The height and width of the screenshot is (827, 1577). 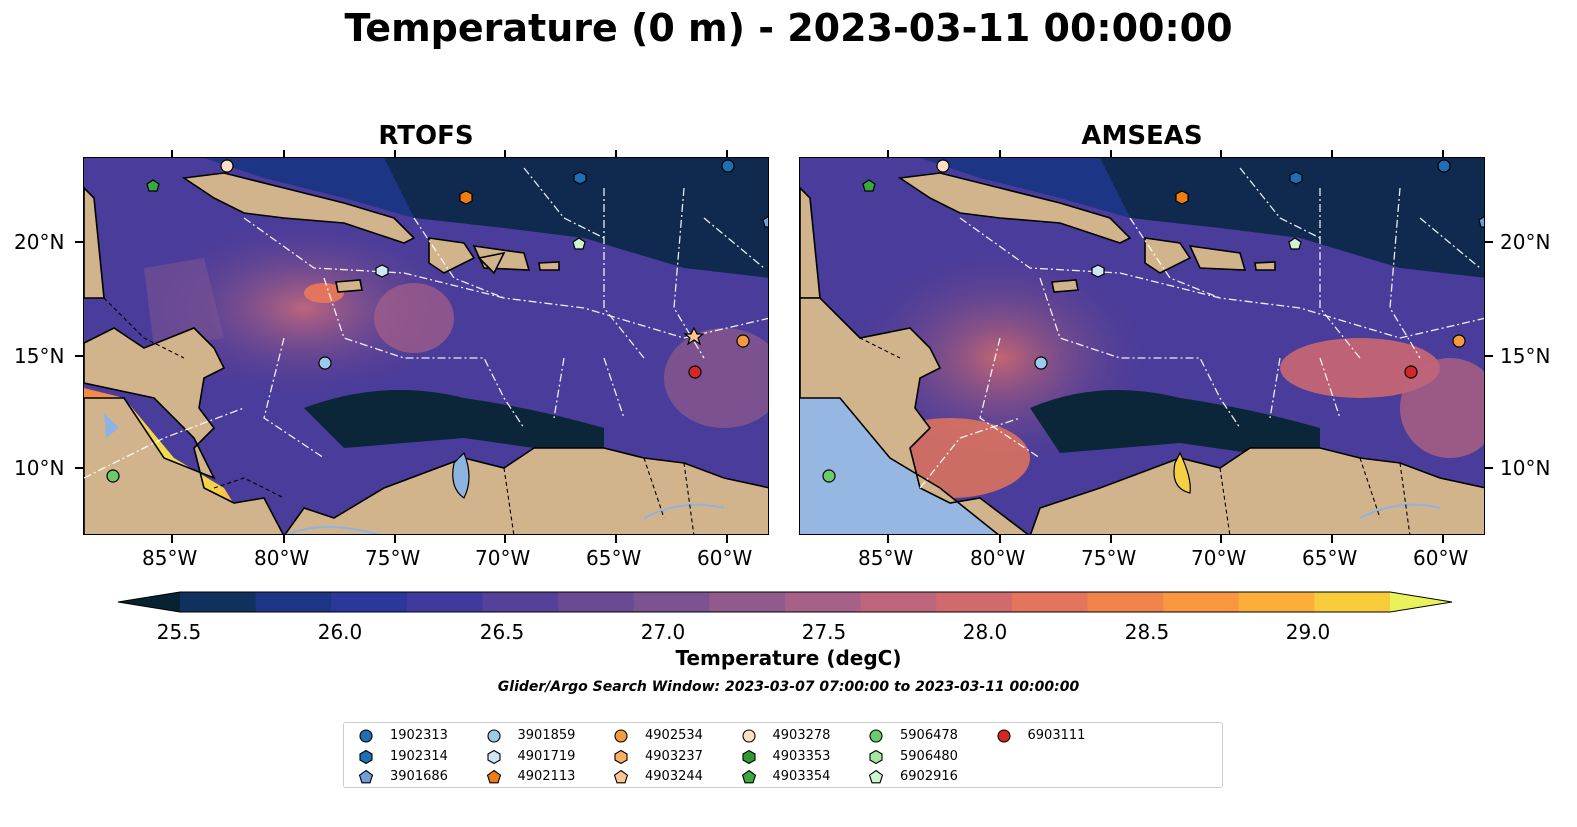 What do you see at coordinates (503, 558) in the screenshot?
I see `lon-label-70w-rtofs: 70°W` at bounding box center [503, 558].